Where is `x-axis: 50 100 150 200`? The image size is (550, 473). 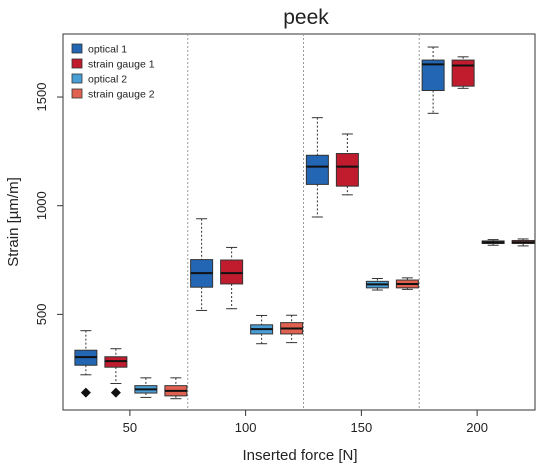
x-axis: 50 100 150 200 is located at coordinates (305, 422).